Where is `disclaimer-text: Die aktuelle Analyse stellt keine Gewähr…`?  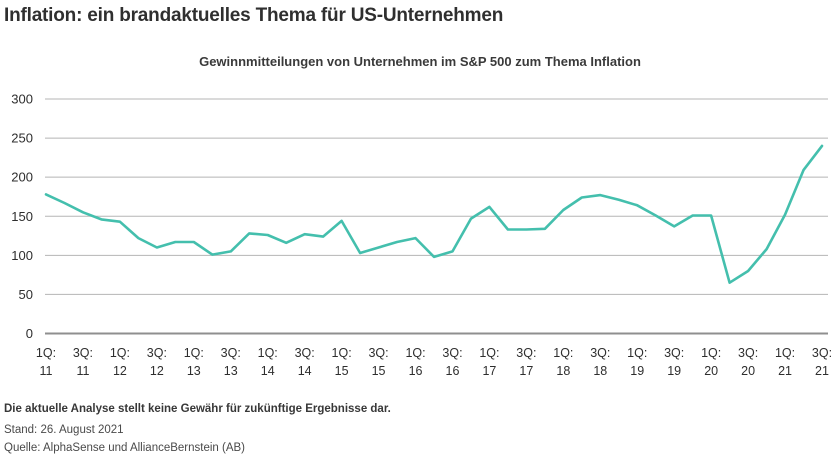
disclaimer-text: Die aktuelle Analyse stellt keine Gewähr… is located at coordinates (197, 409).